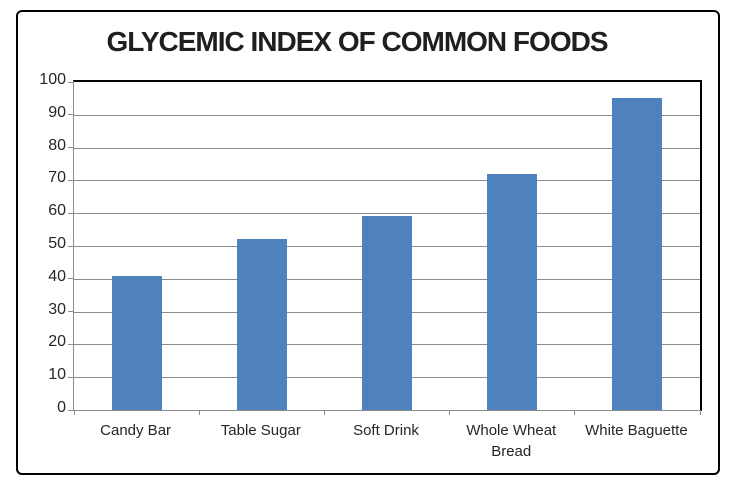  Describe the element at coordinates (136, 246) in the screenshot. I see `bar-cell-candy-bar` at that location.